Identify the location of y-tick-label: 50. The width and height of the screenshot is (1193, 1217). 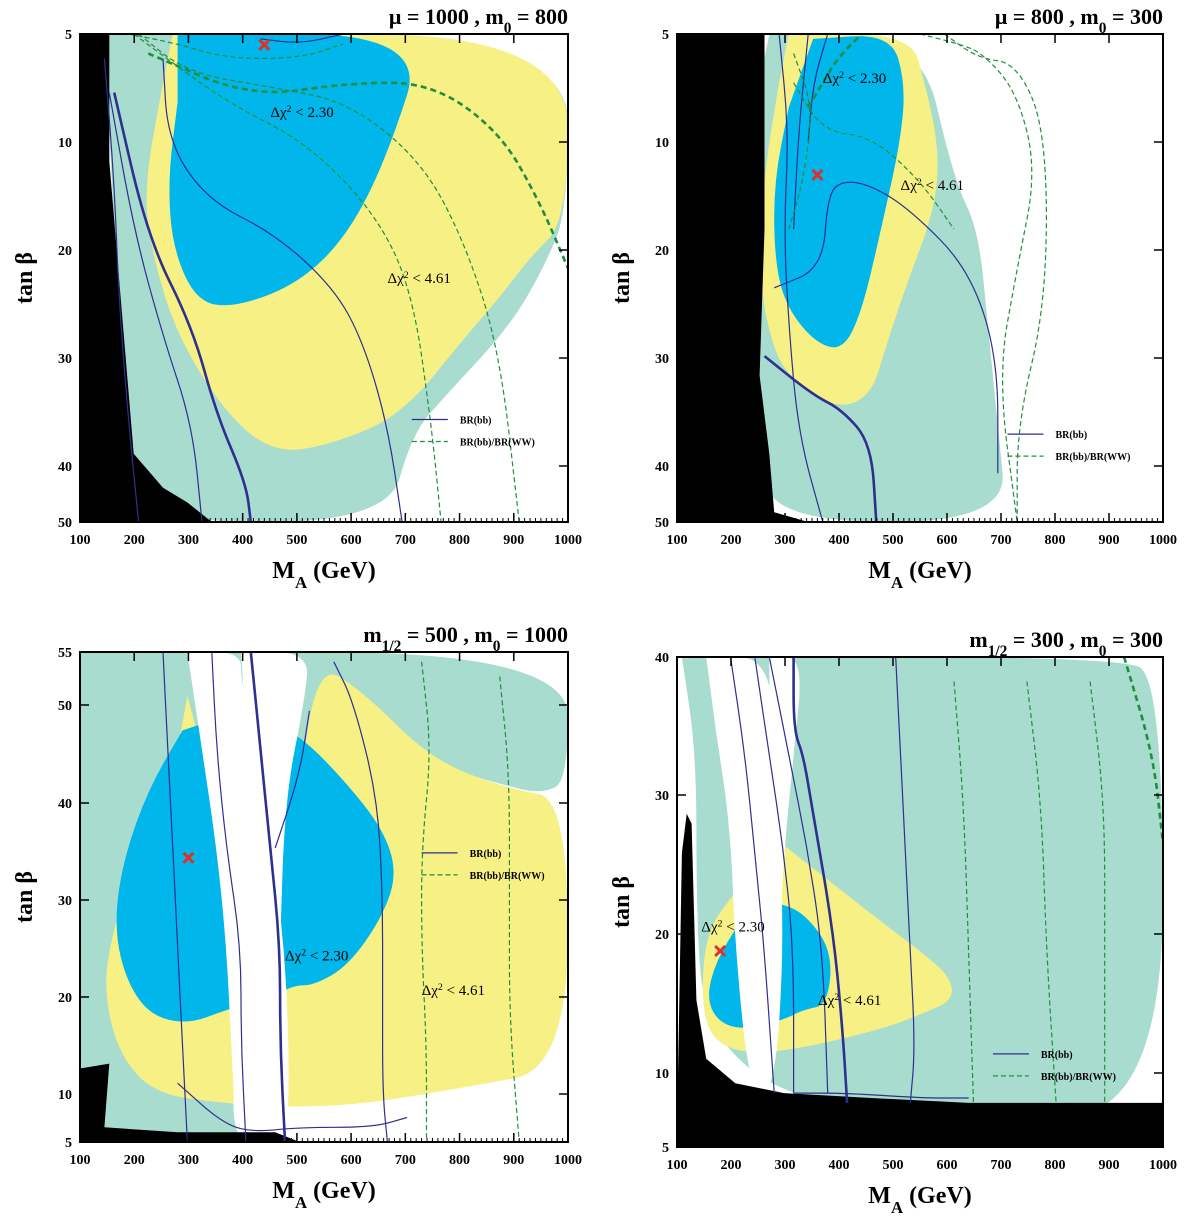
(662, 523).